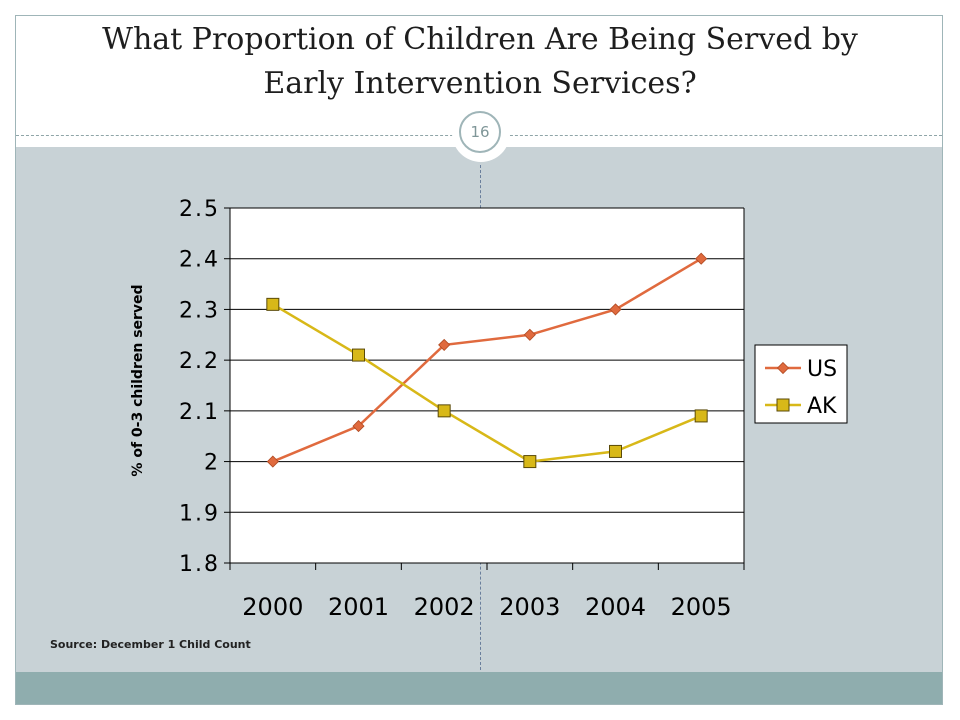 The height and width of the screenshot is (720, 960). I want to click on series-line-us, so click(487, 360).